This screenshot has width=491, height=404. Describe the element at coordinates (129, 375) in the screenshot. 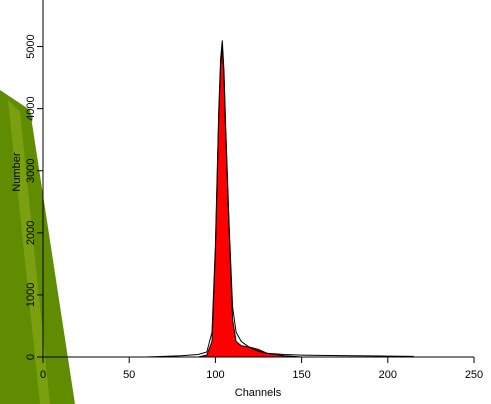

I see `x-tick-label: 50` at that location.